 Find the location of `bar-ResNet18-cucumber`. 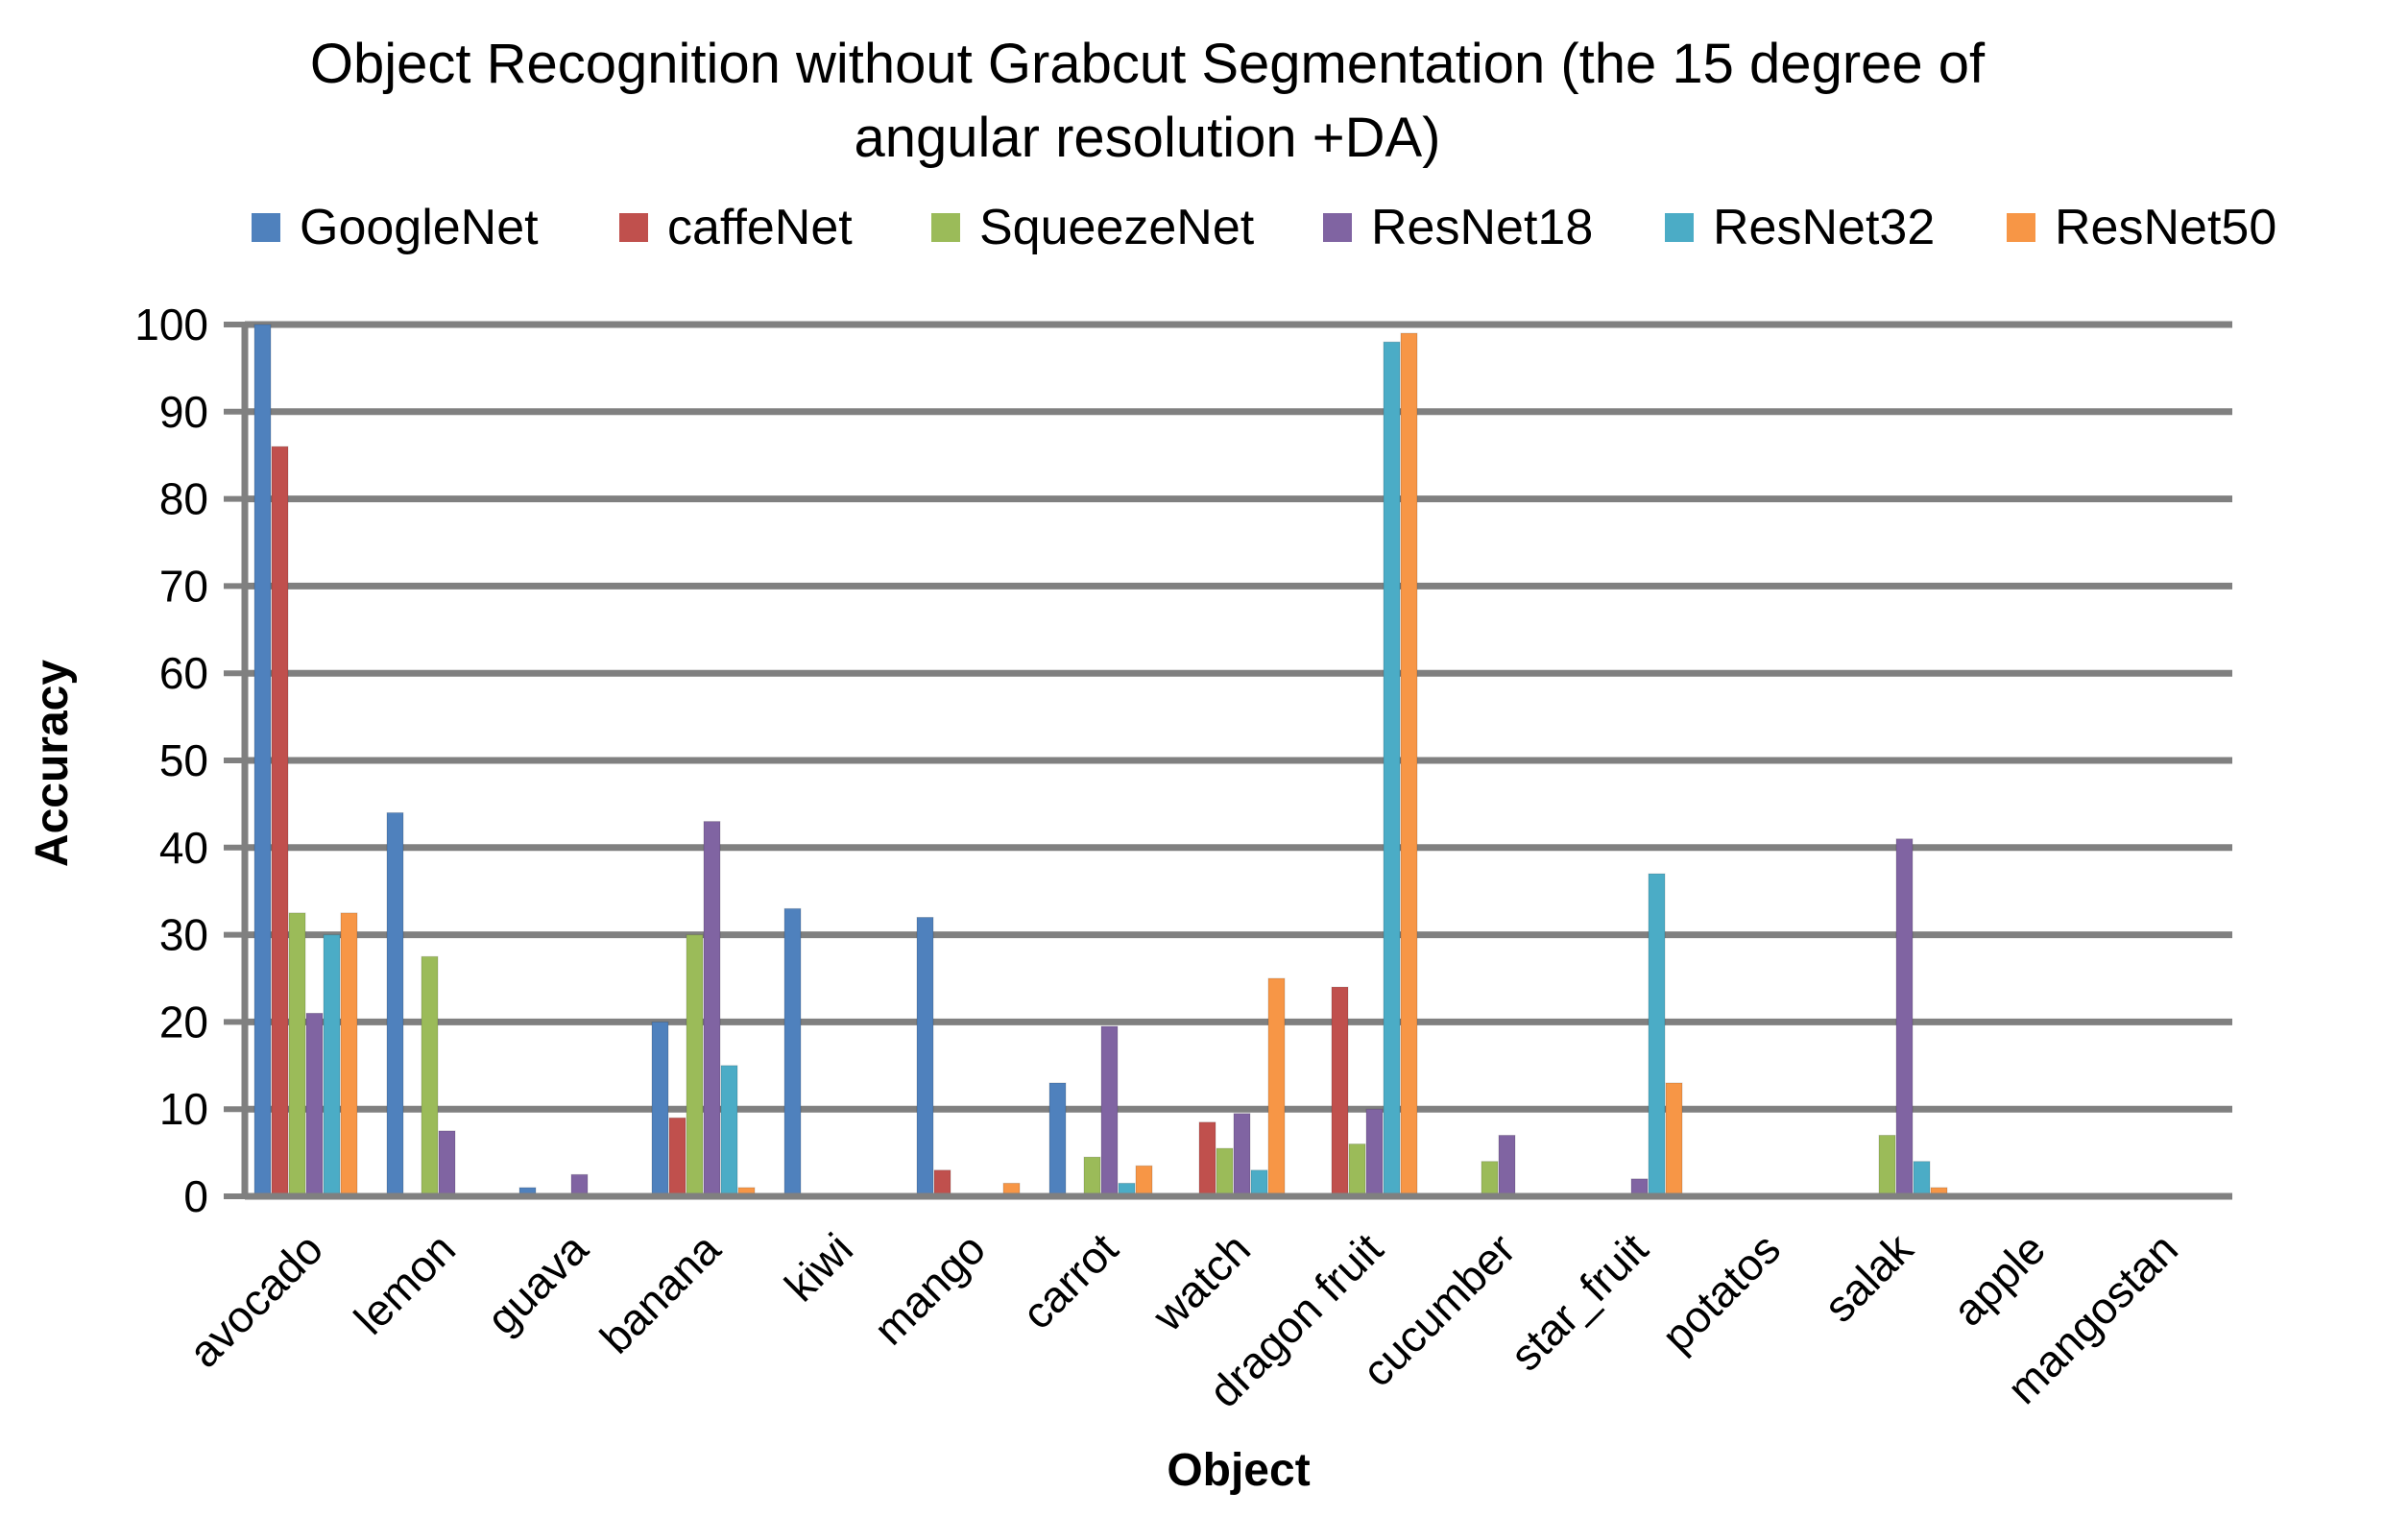

bar-ResNet18-cucumber is located at coordinates (1507, 1165).